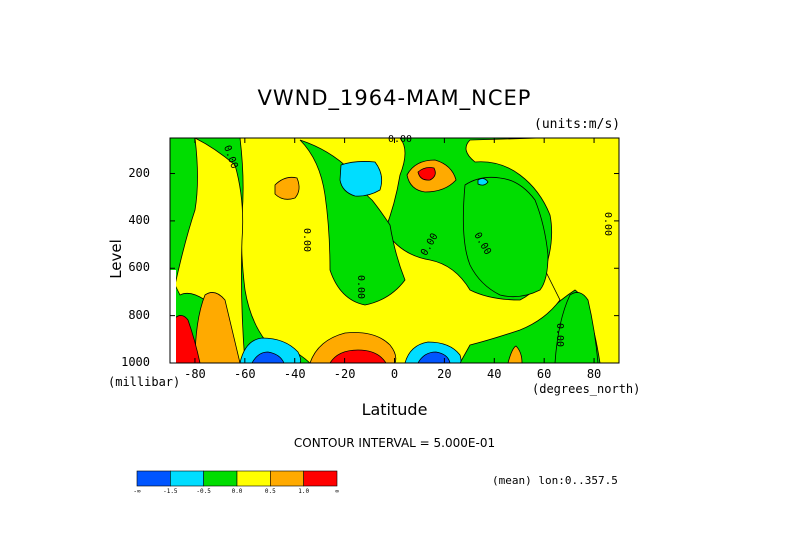 This screenshot has width=789, height=558. I want to click on field-cyan-upper, so click(361, 179).